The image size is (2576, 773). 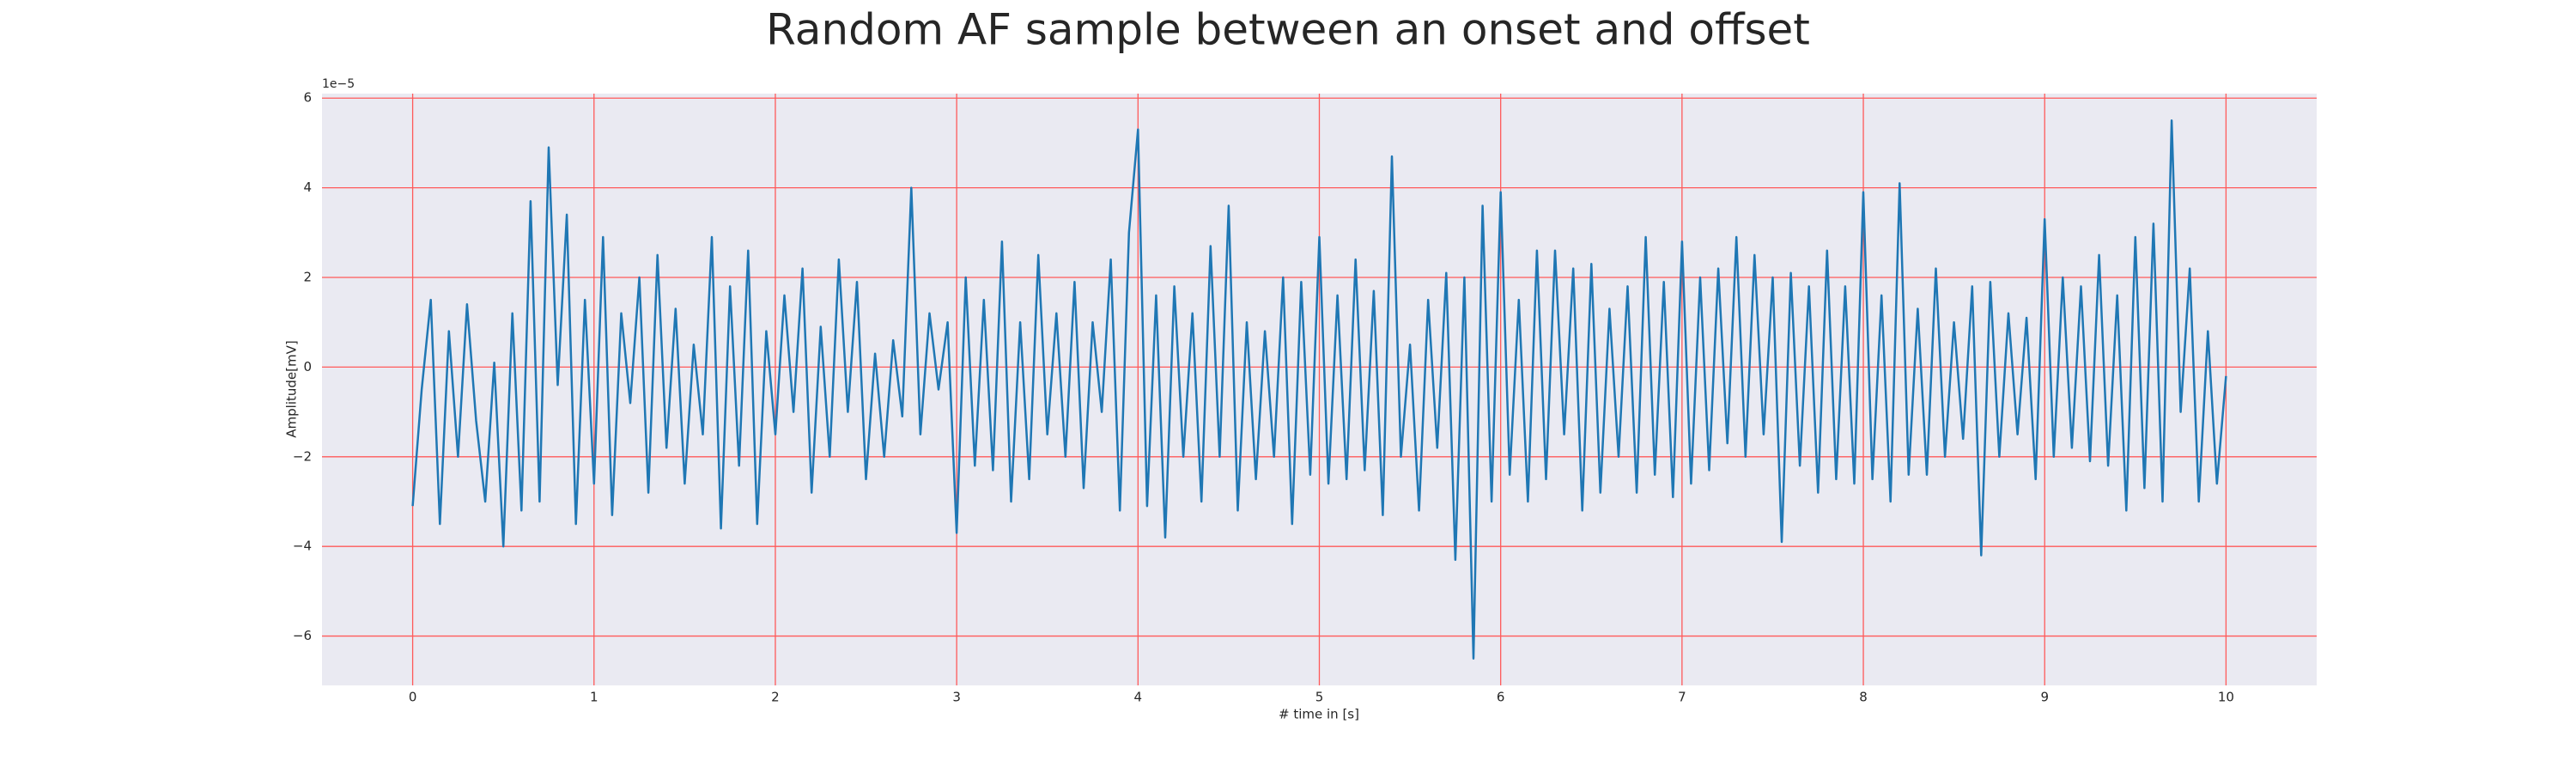 What do you see at coordinates (1864, 697) in the screenshot?
I see `x-tick-label: 8` at bounding box center [1864, 697].